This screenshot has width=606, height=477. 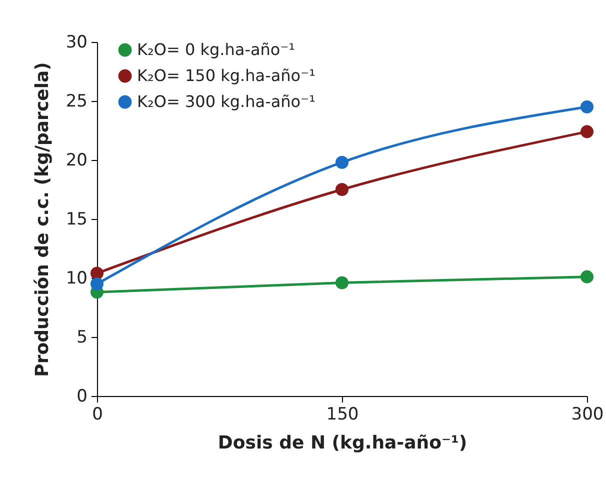 I want to click on legend-label: K₂O= 0 kg.ha-año⁻¹, so click(x=216, y=49).